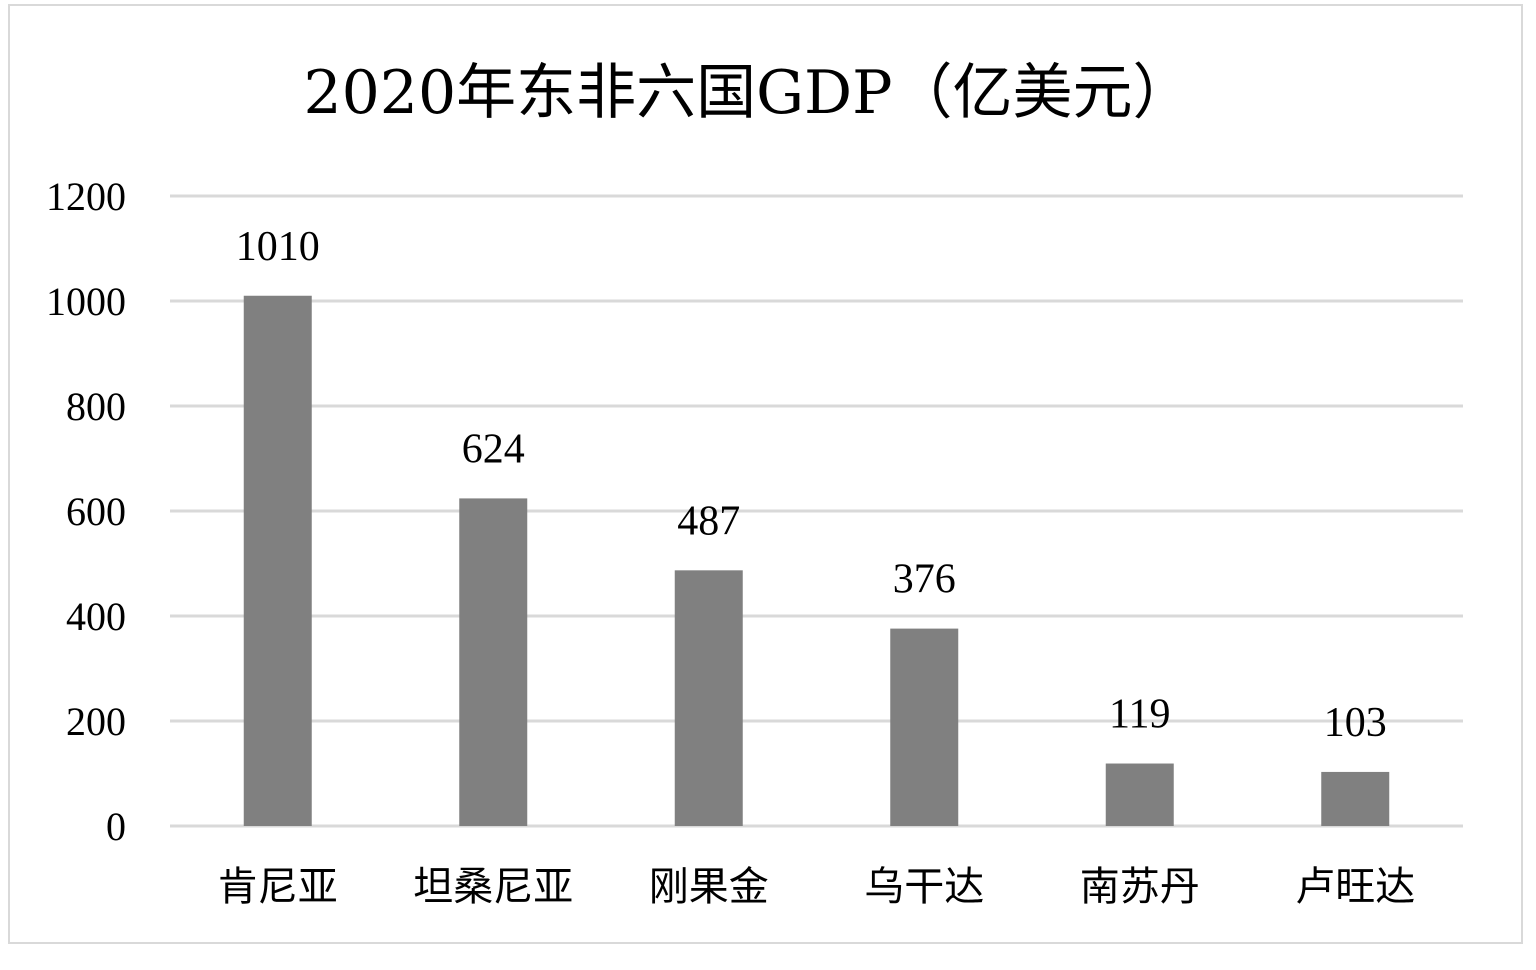  Describe the element at coordinates (493, 887) in the screenshot. I see `category-label: 坦桑尼亚` at that location.